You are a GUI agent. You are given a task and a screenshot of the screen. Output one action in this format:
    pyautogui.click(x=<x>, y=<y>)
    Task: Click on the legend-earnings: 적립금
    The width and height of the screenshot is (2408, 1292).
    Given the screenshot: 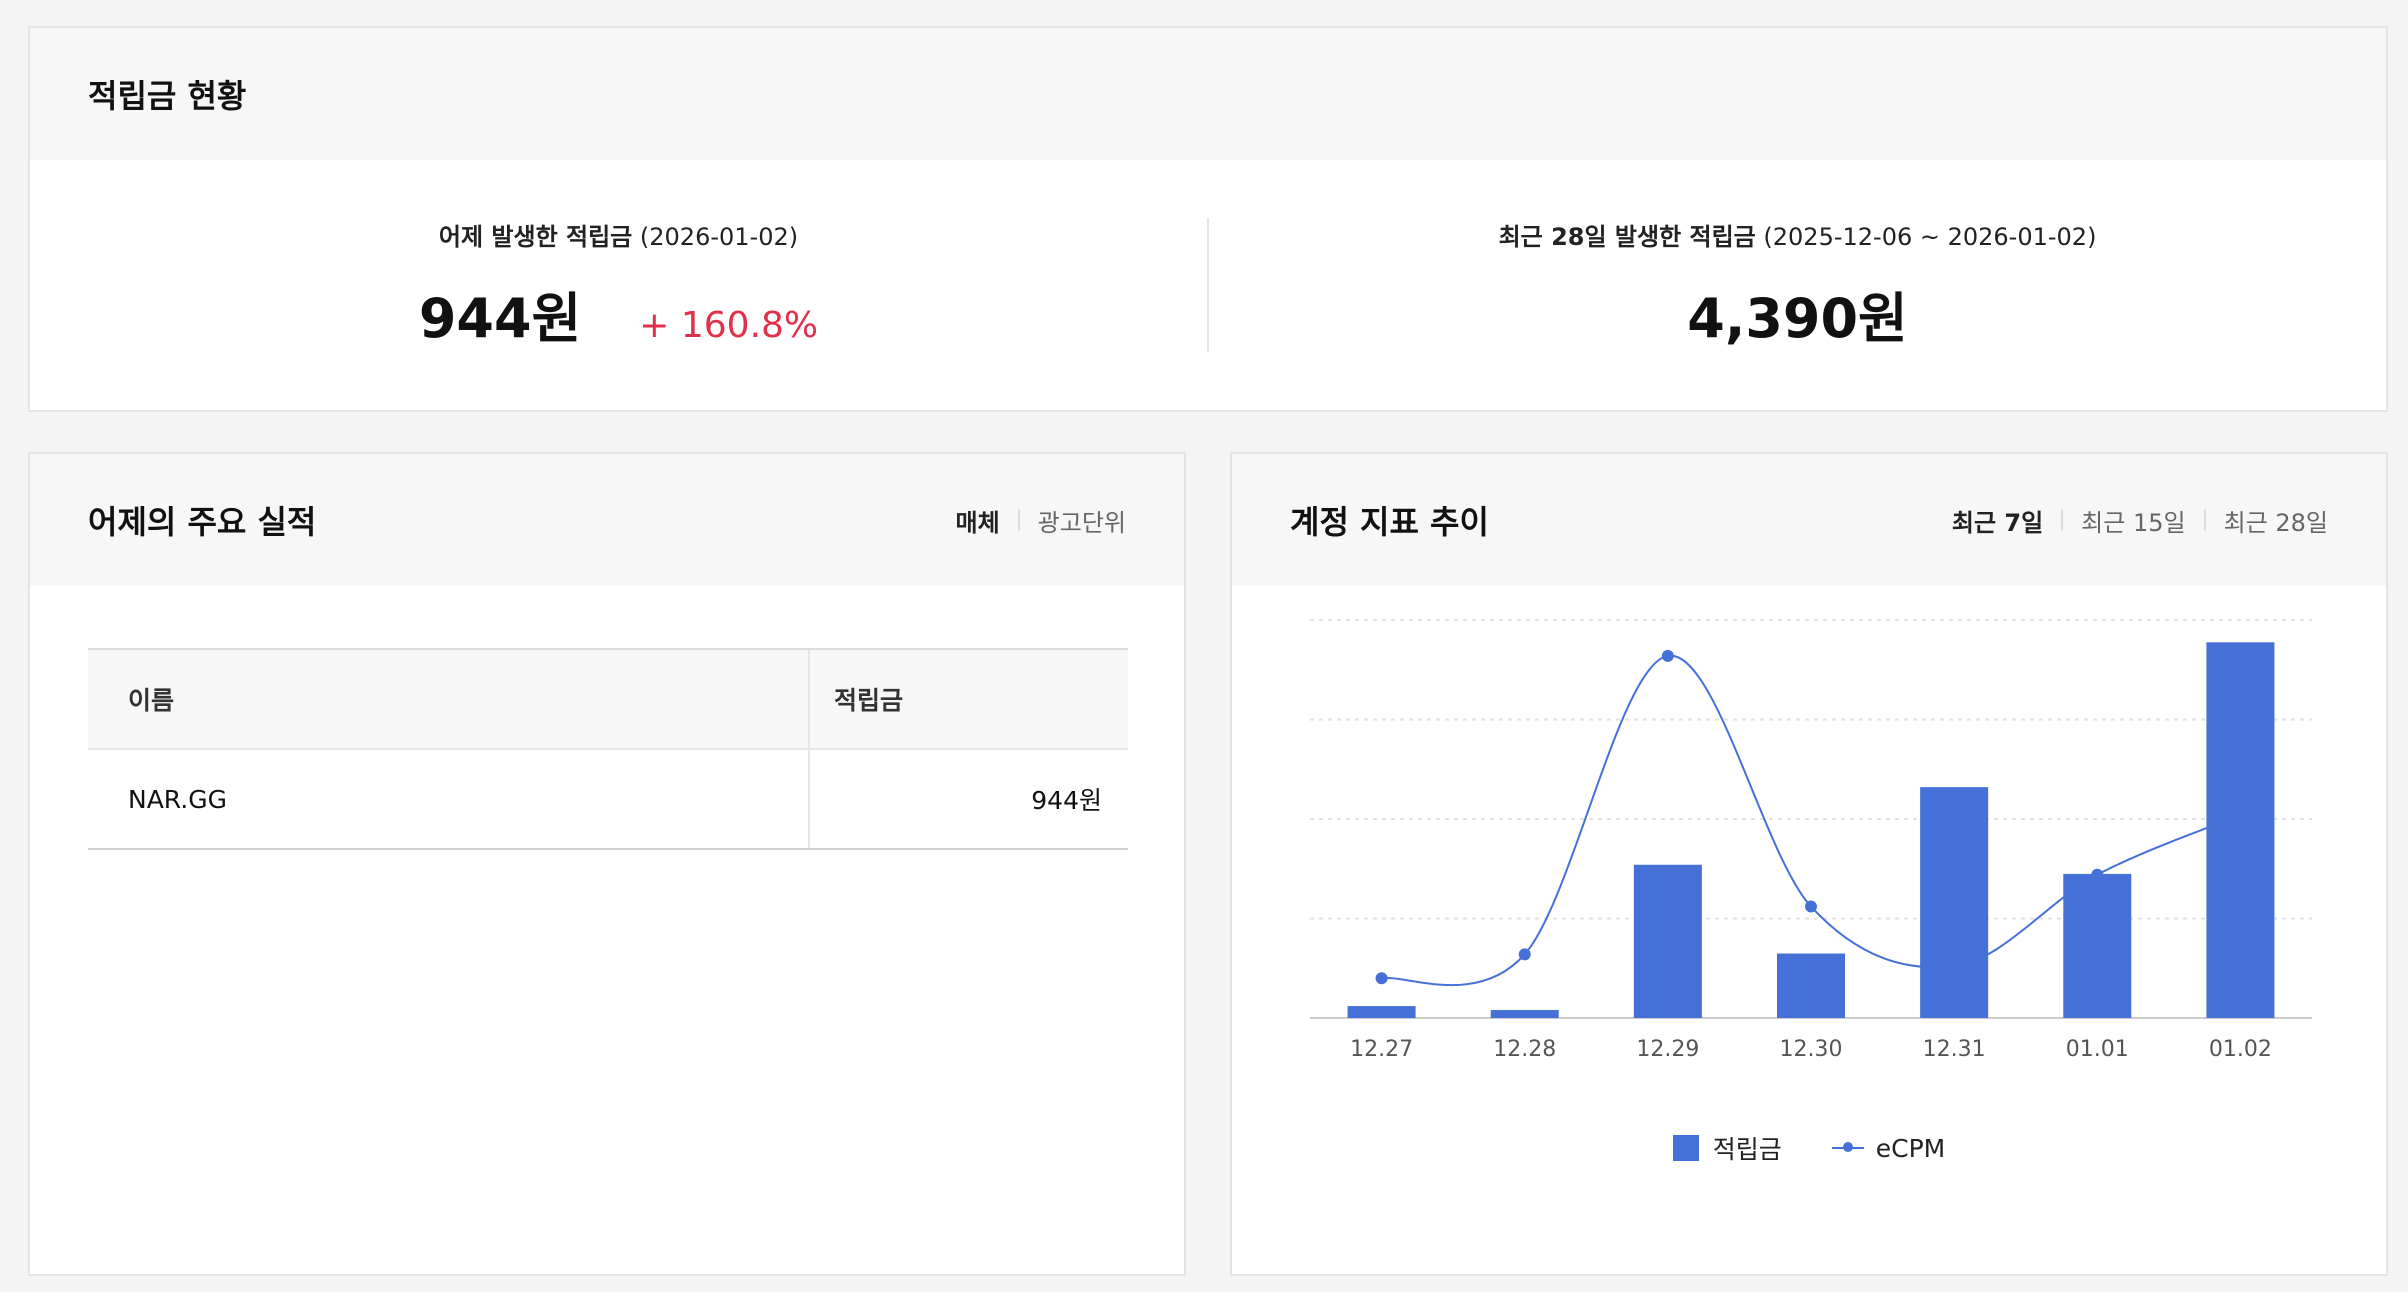 What is the action you would take?
    pyautogui.click(x=1727, y=1148)
    